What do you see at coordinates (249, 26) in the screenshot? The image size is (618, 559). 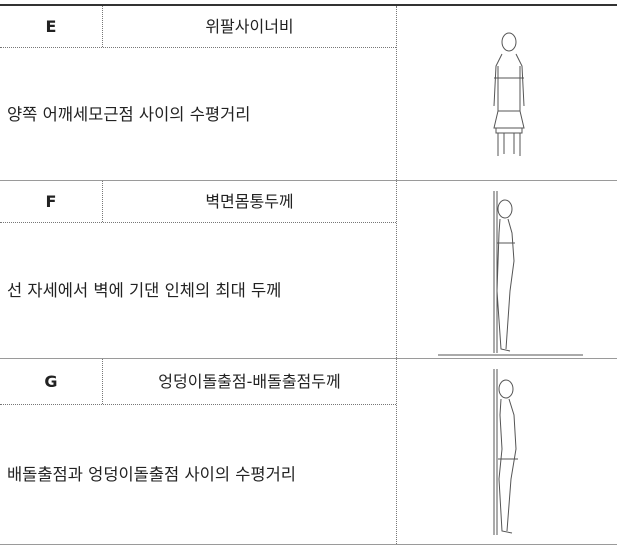 I see `item-name: 위팔사이너비` at bounding box center [249, 26].